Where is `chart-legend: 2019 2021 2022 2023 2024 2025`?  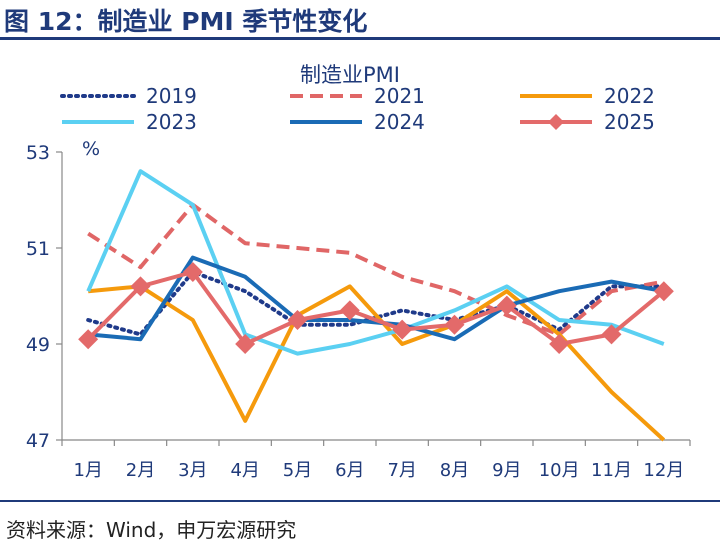 chart-legend: 2019 2021 2022 2023 2024 2025 is located at coordinates (357, 109).